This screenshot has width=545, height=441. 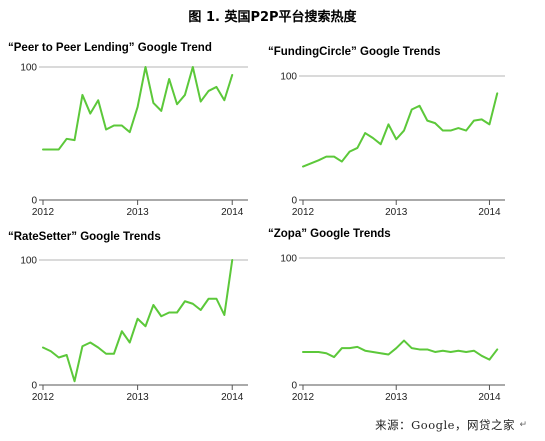 What do you see at coordinates (294, 386) in the screenshot?
I see `chart4-y-tick-label-0: 0` at bounding box center [294, 386].